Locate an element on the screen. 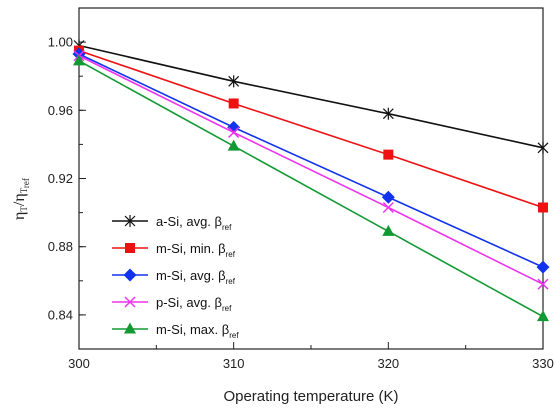  legend-label-main: m-Si, min. β is located at coordinates (191, 248).